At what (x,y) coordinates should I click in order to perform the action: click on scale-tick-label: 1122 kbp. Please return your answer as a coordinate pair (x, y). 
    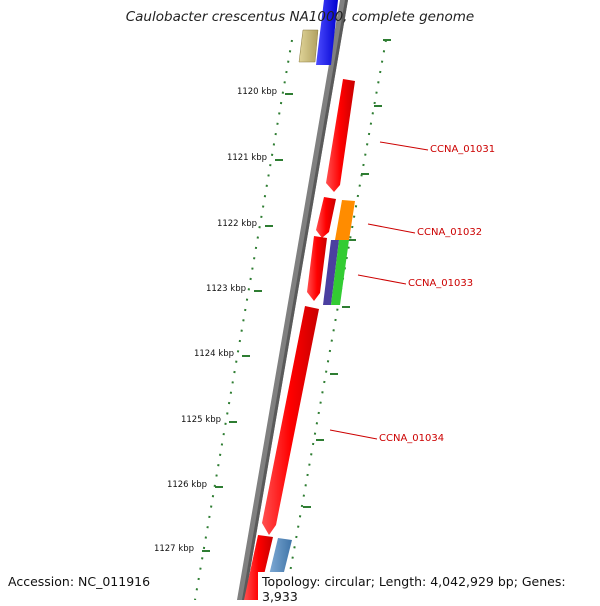
    Looking at the image, I should click on (237, 224).